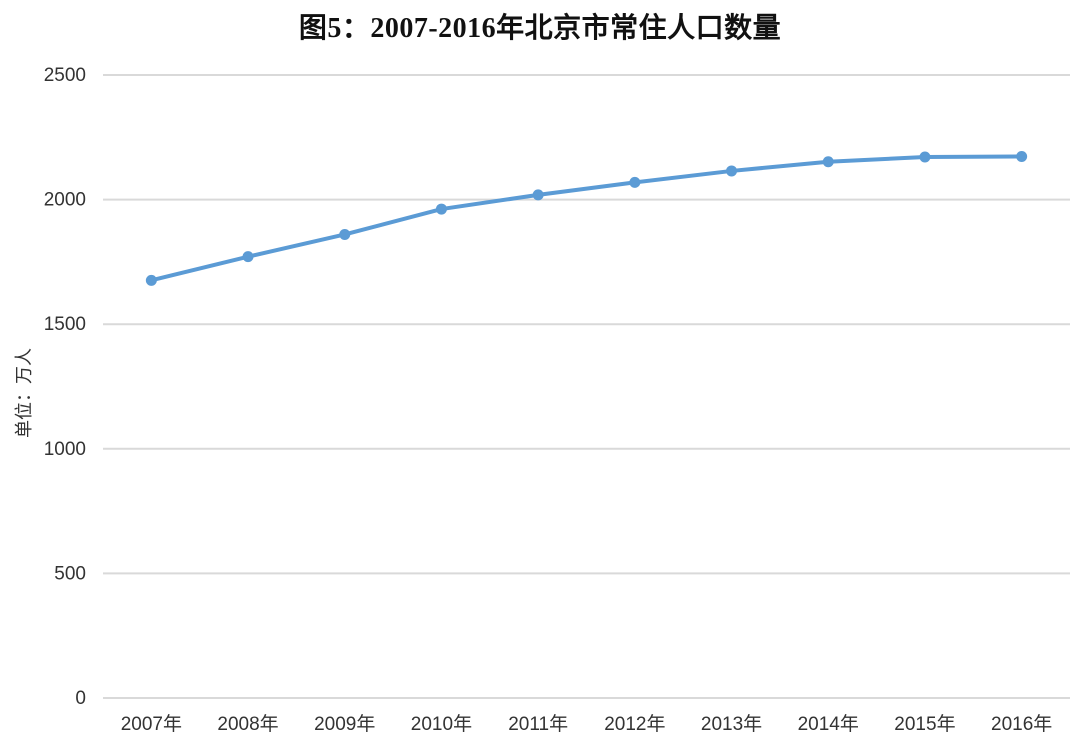 The height and width of the screenshot is (747, 1080). What do you see at coordinates (924, 724) in the screenshot?
I see `x-tick-label: 2015年` at bounding box center [924, 724].